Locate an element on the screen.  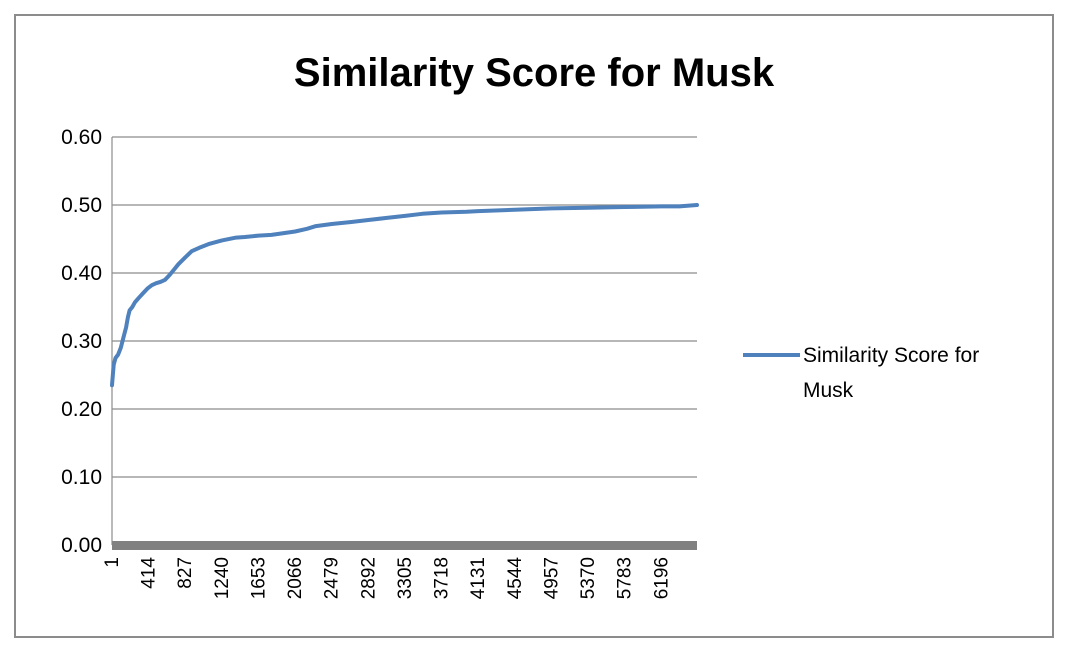
x-tick-label: 1 is located at coordinates (112, 562).